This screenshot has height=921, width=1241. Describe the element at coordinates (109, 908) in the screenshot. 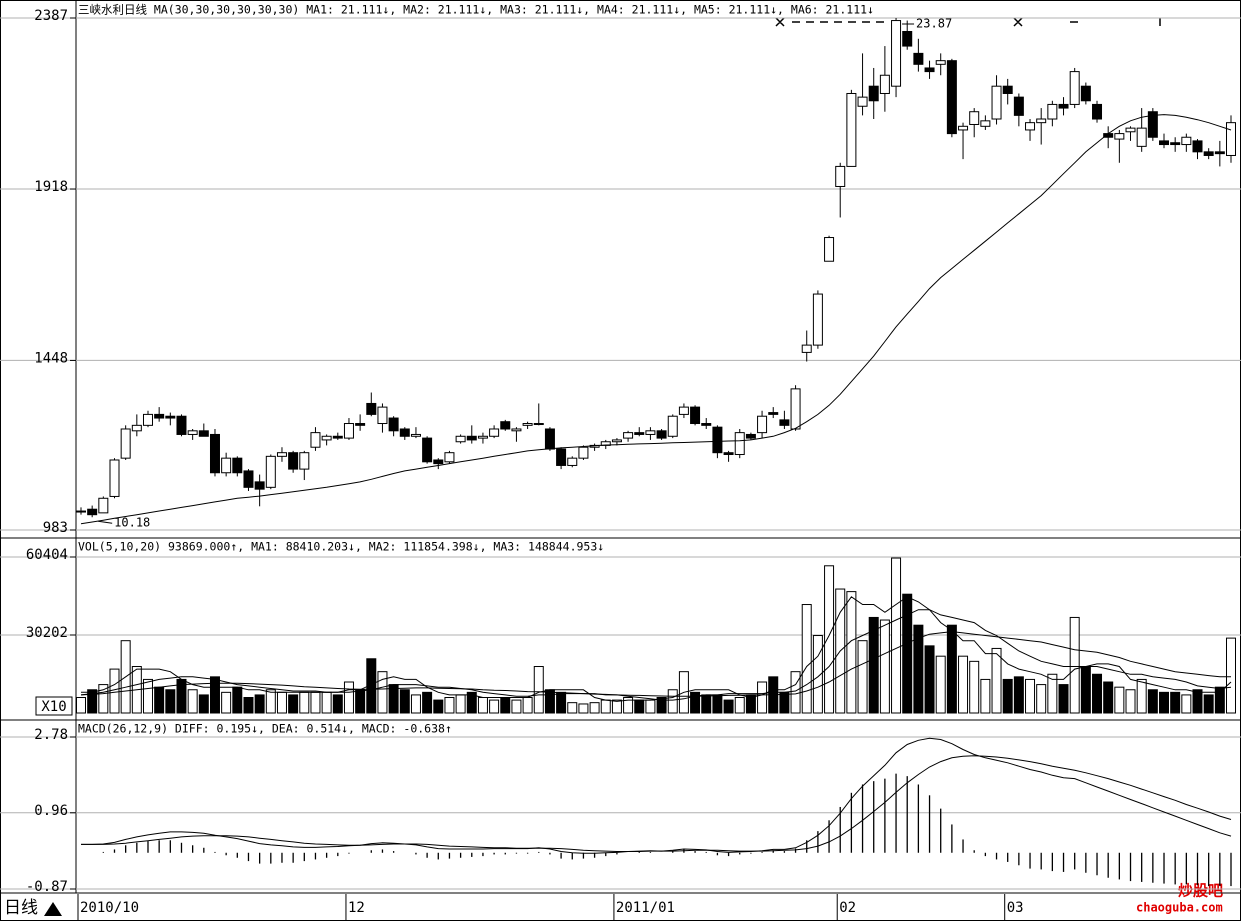

I see `x-tick-label: 2010/10` at that location.